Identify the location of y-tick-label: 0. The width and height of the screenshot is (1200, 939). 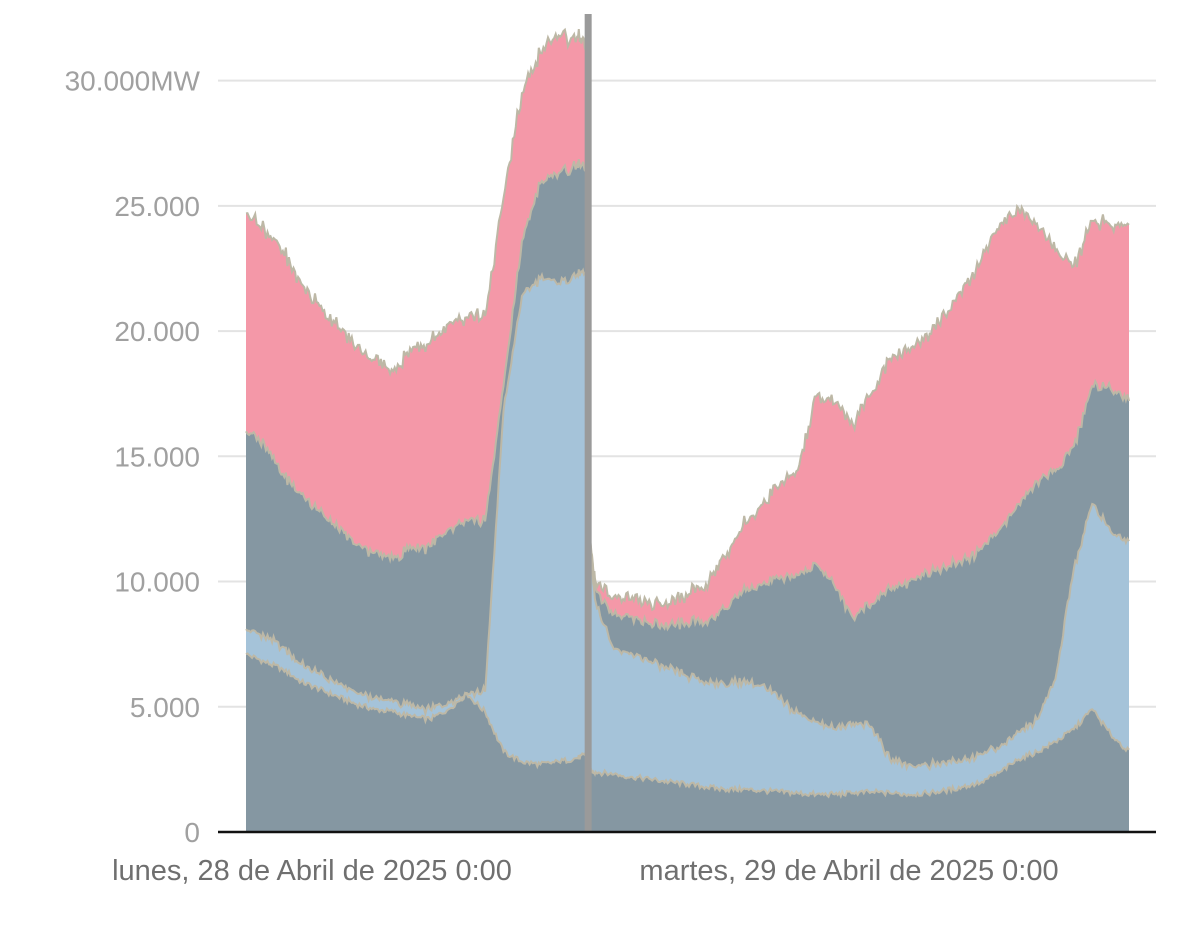
(192, 832).